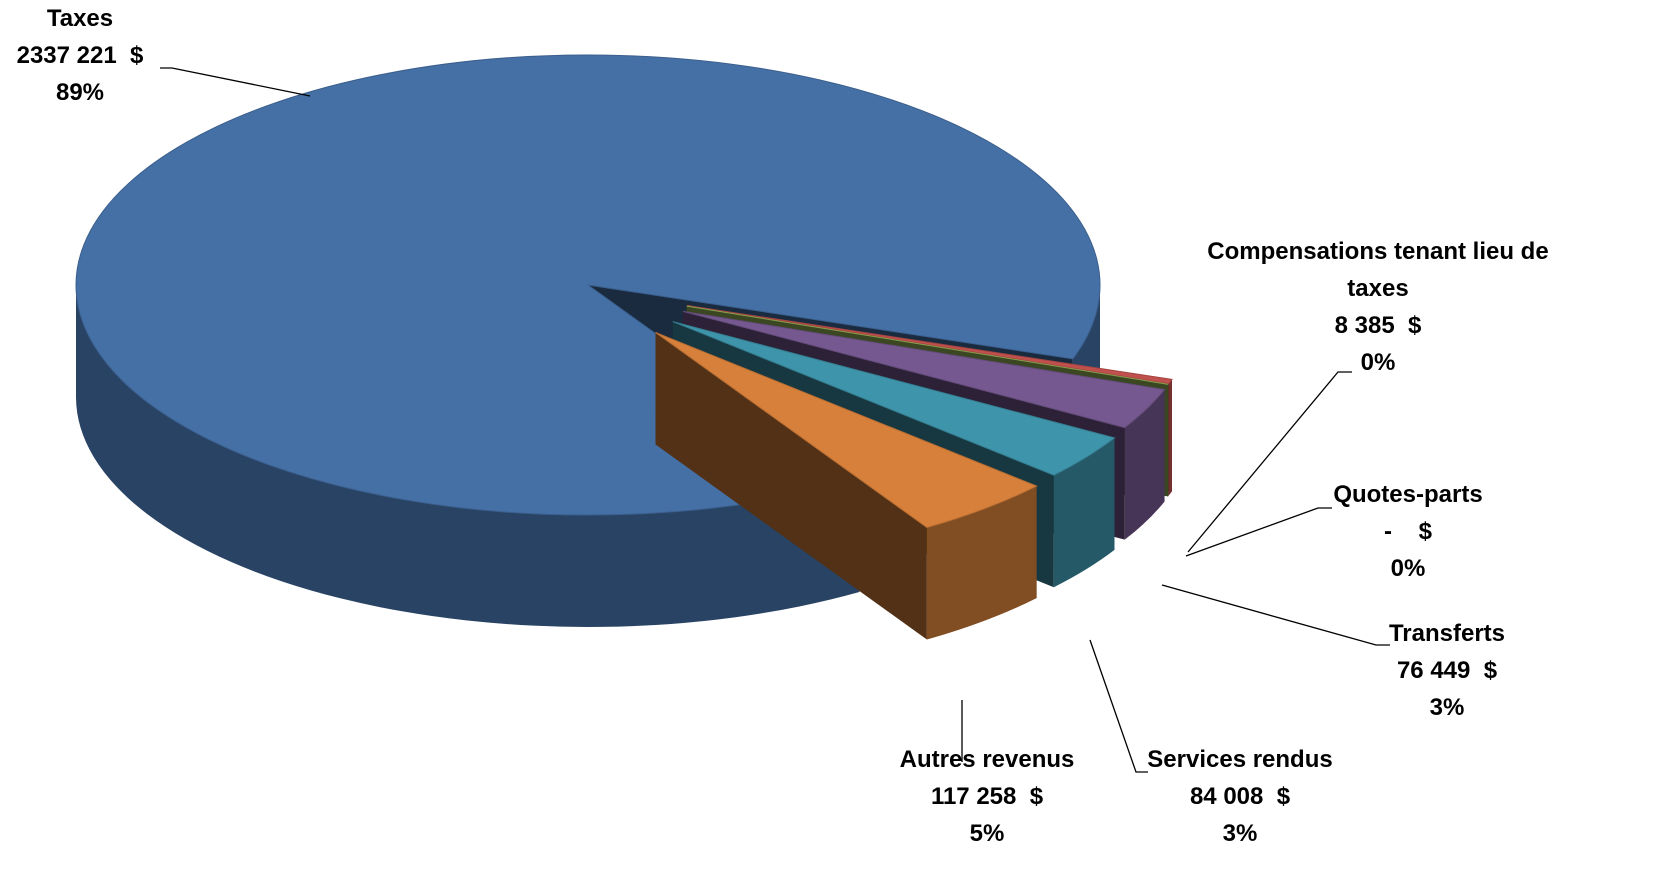 The image size is (1659, 895). I want to click on label: Transferts 76 449 $ 3%, so click(1447, 670).